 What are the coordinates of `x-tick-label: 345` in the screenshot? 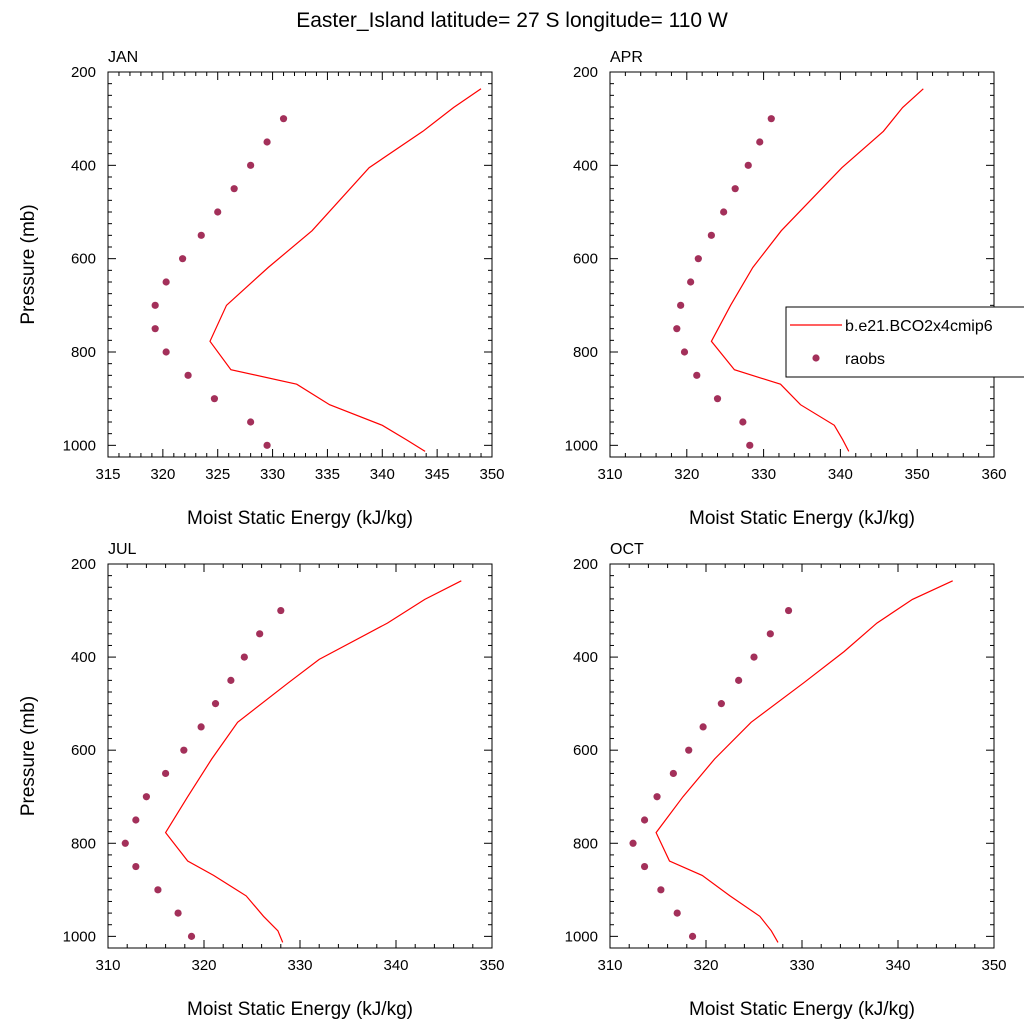 It's located at (437, 474).